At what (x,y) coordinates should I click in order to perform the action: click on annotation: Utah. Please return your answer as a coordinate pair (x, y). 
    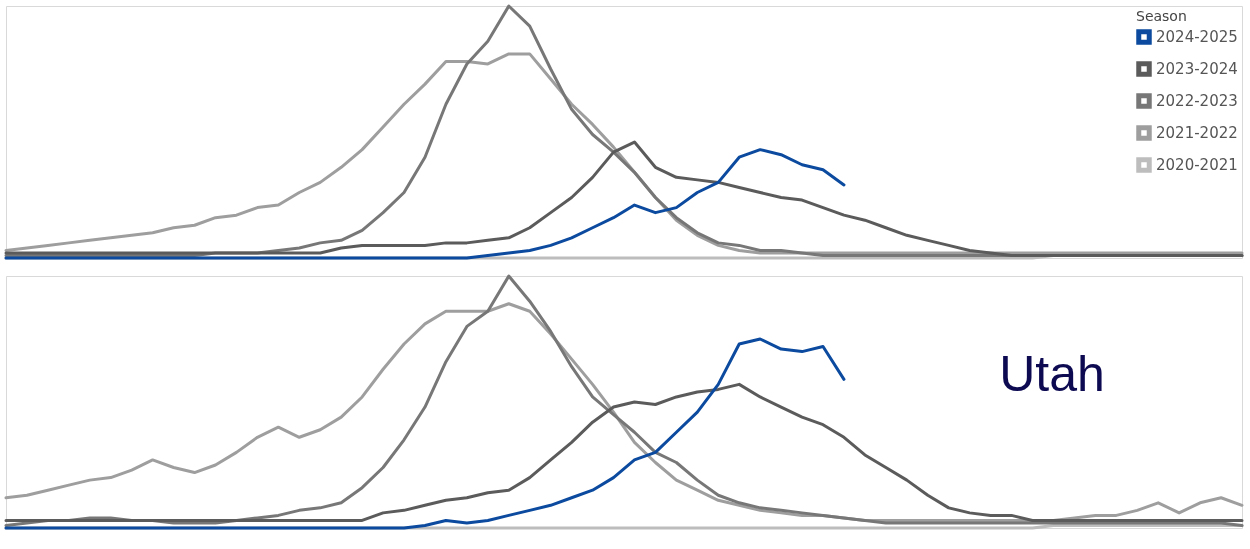
    Looking at the image, I should click on (1052, 374).